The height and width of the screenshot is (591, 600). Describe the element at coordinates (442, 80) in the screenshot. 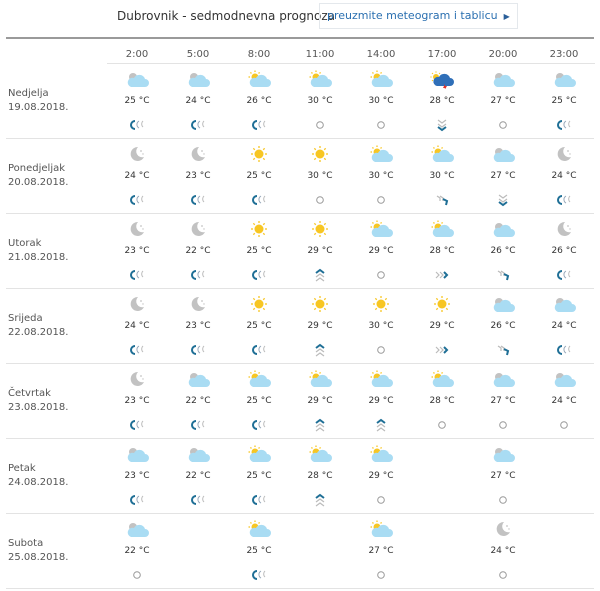

I see `storm-icon` at that location.